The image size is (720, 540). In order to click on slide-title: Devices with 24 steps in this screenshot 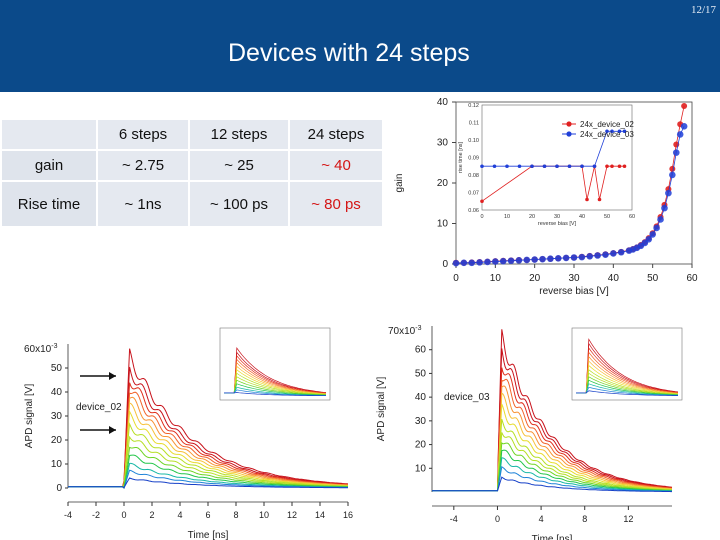, I will do `click(349, 53)`.